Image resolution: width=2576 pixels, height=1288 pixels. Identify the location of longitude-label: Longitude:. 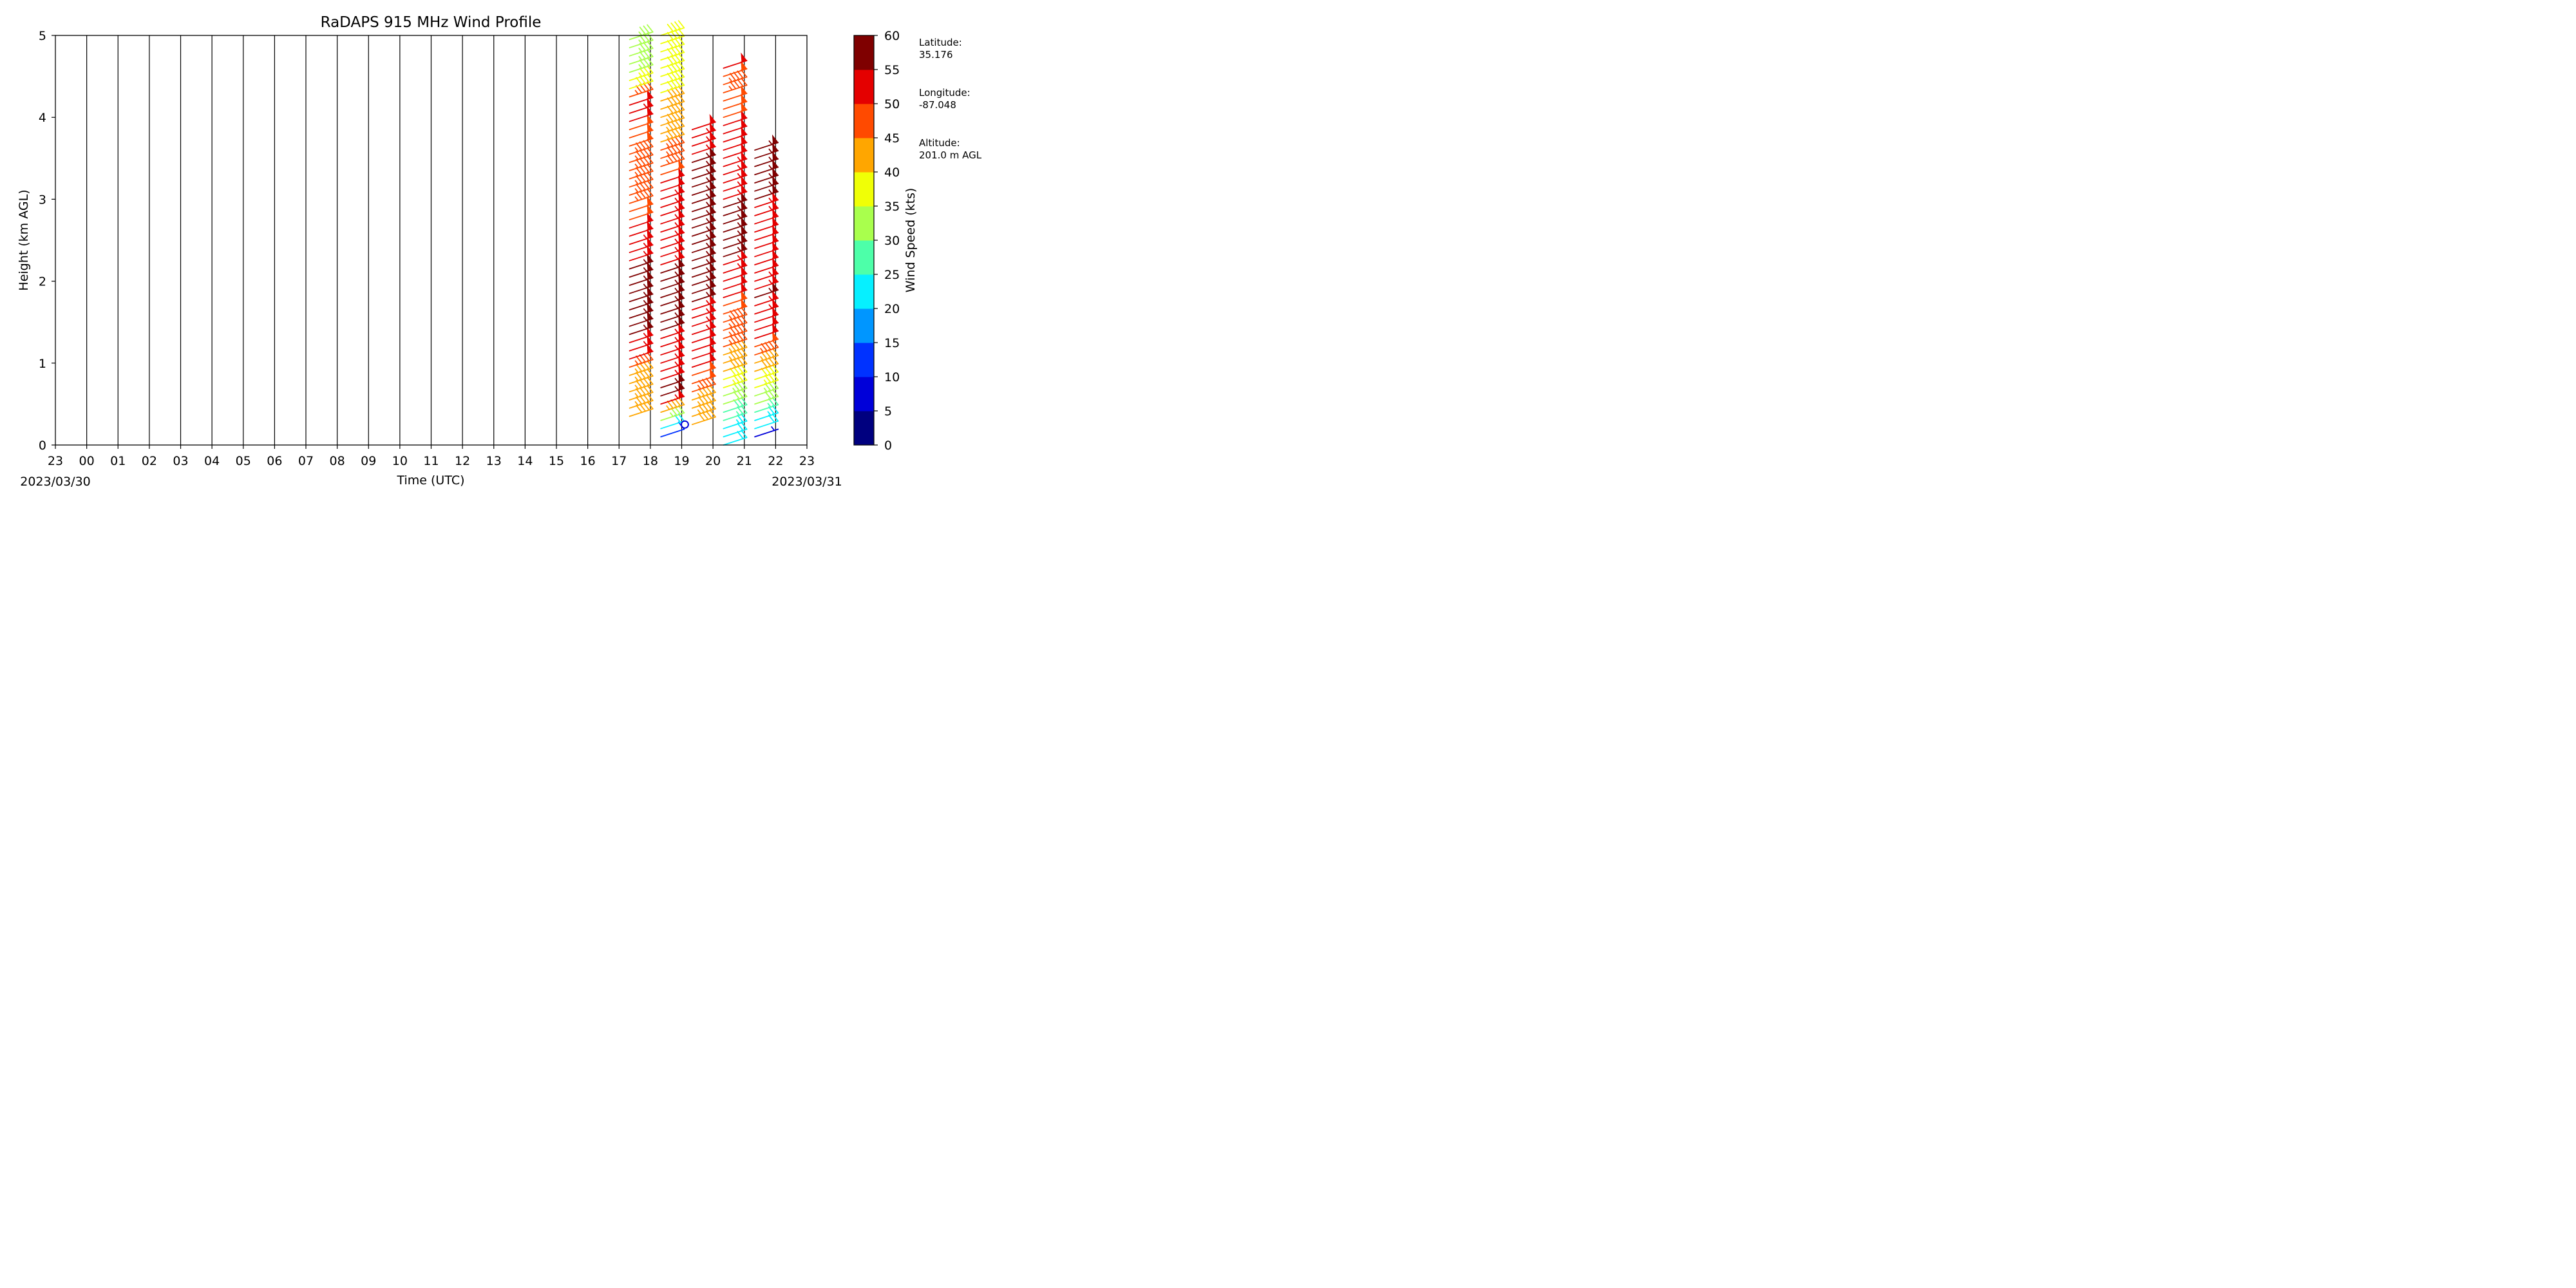
(945, 93).